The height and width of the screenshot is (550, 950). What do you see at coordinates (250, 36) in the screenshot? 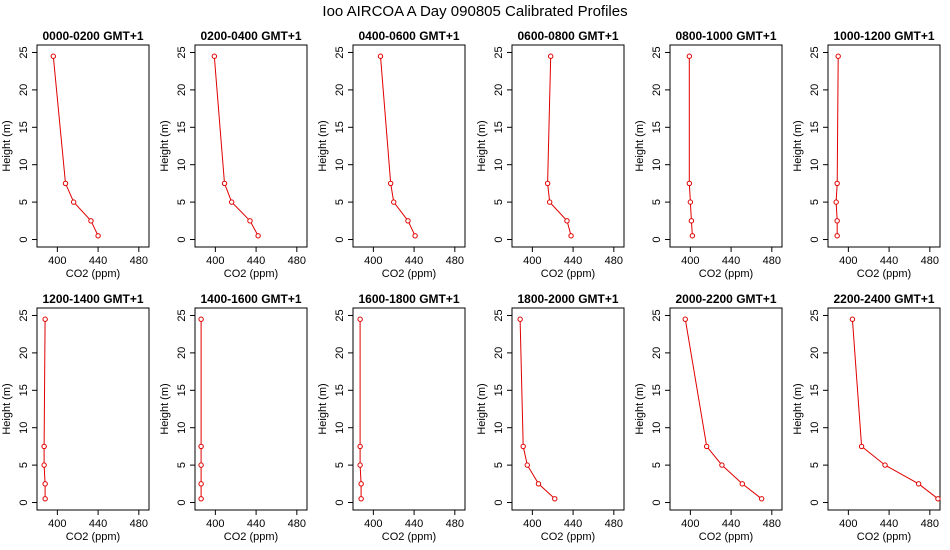
I see `panel-title: 0200-0400 GMT+1` at bounding box center [250, 36].